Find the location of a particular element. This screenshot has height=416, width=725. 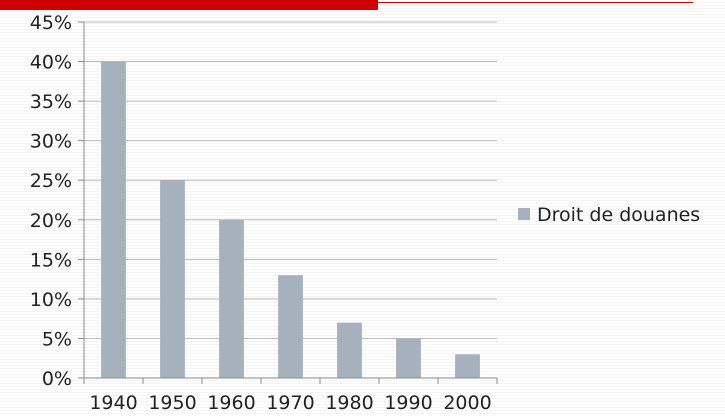

y-tick-label: 20% is located at coordinates (51, 221).